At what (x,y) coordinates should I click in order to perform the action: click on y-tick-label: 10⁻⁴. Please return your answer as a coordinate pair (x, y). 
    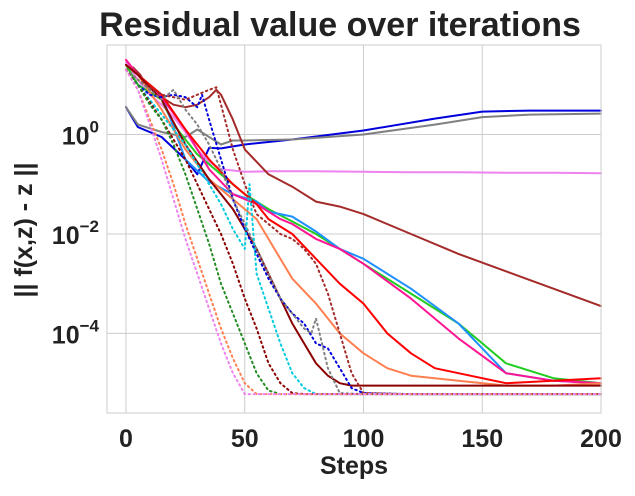
    Looking at the image, I should click on (76, 332).